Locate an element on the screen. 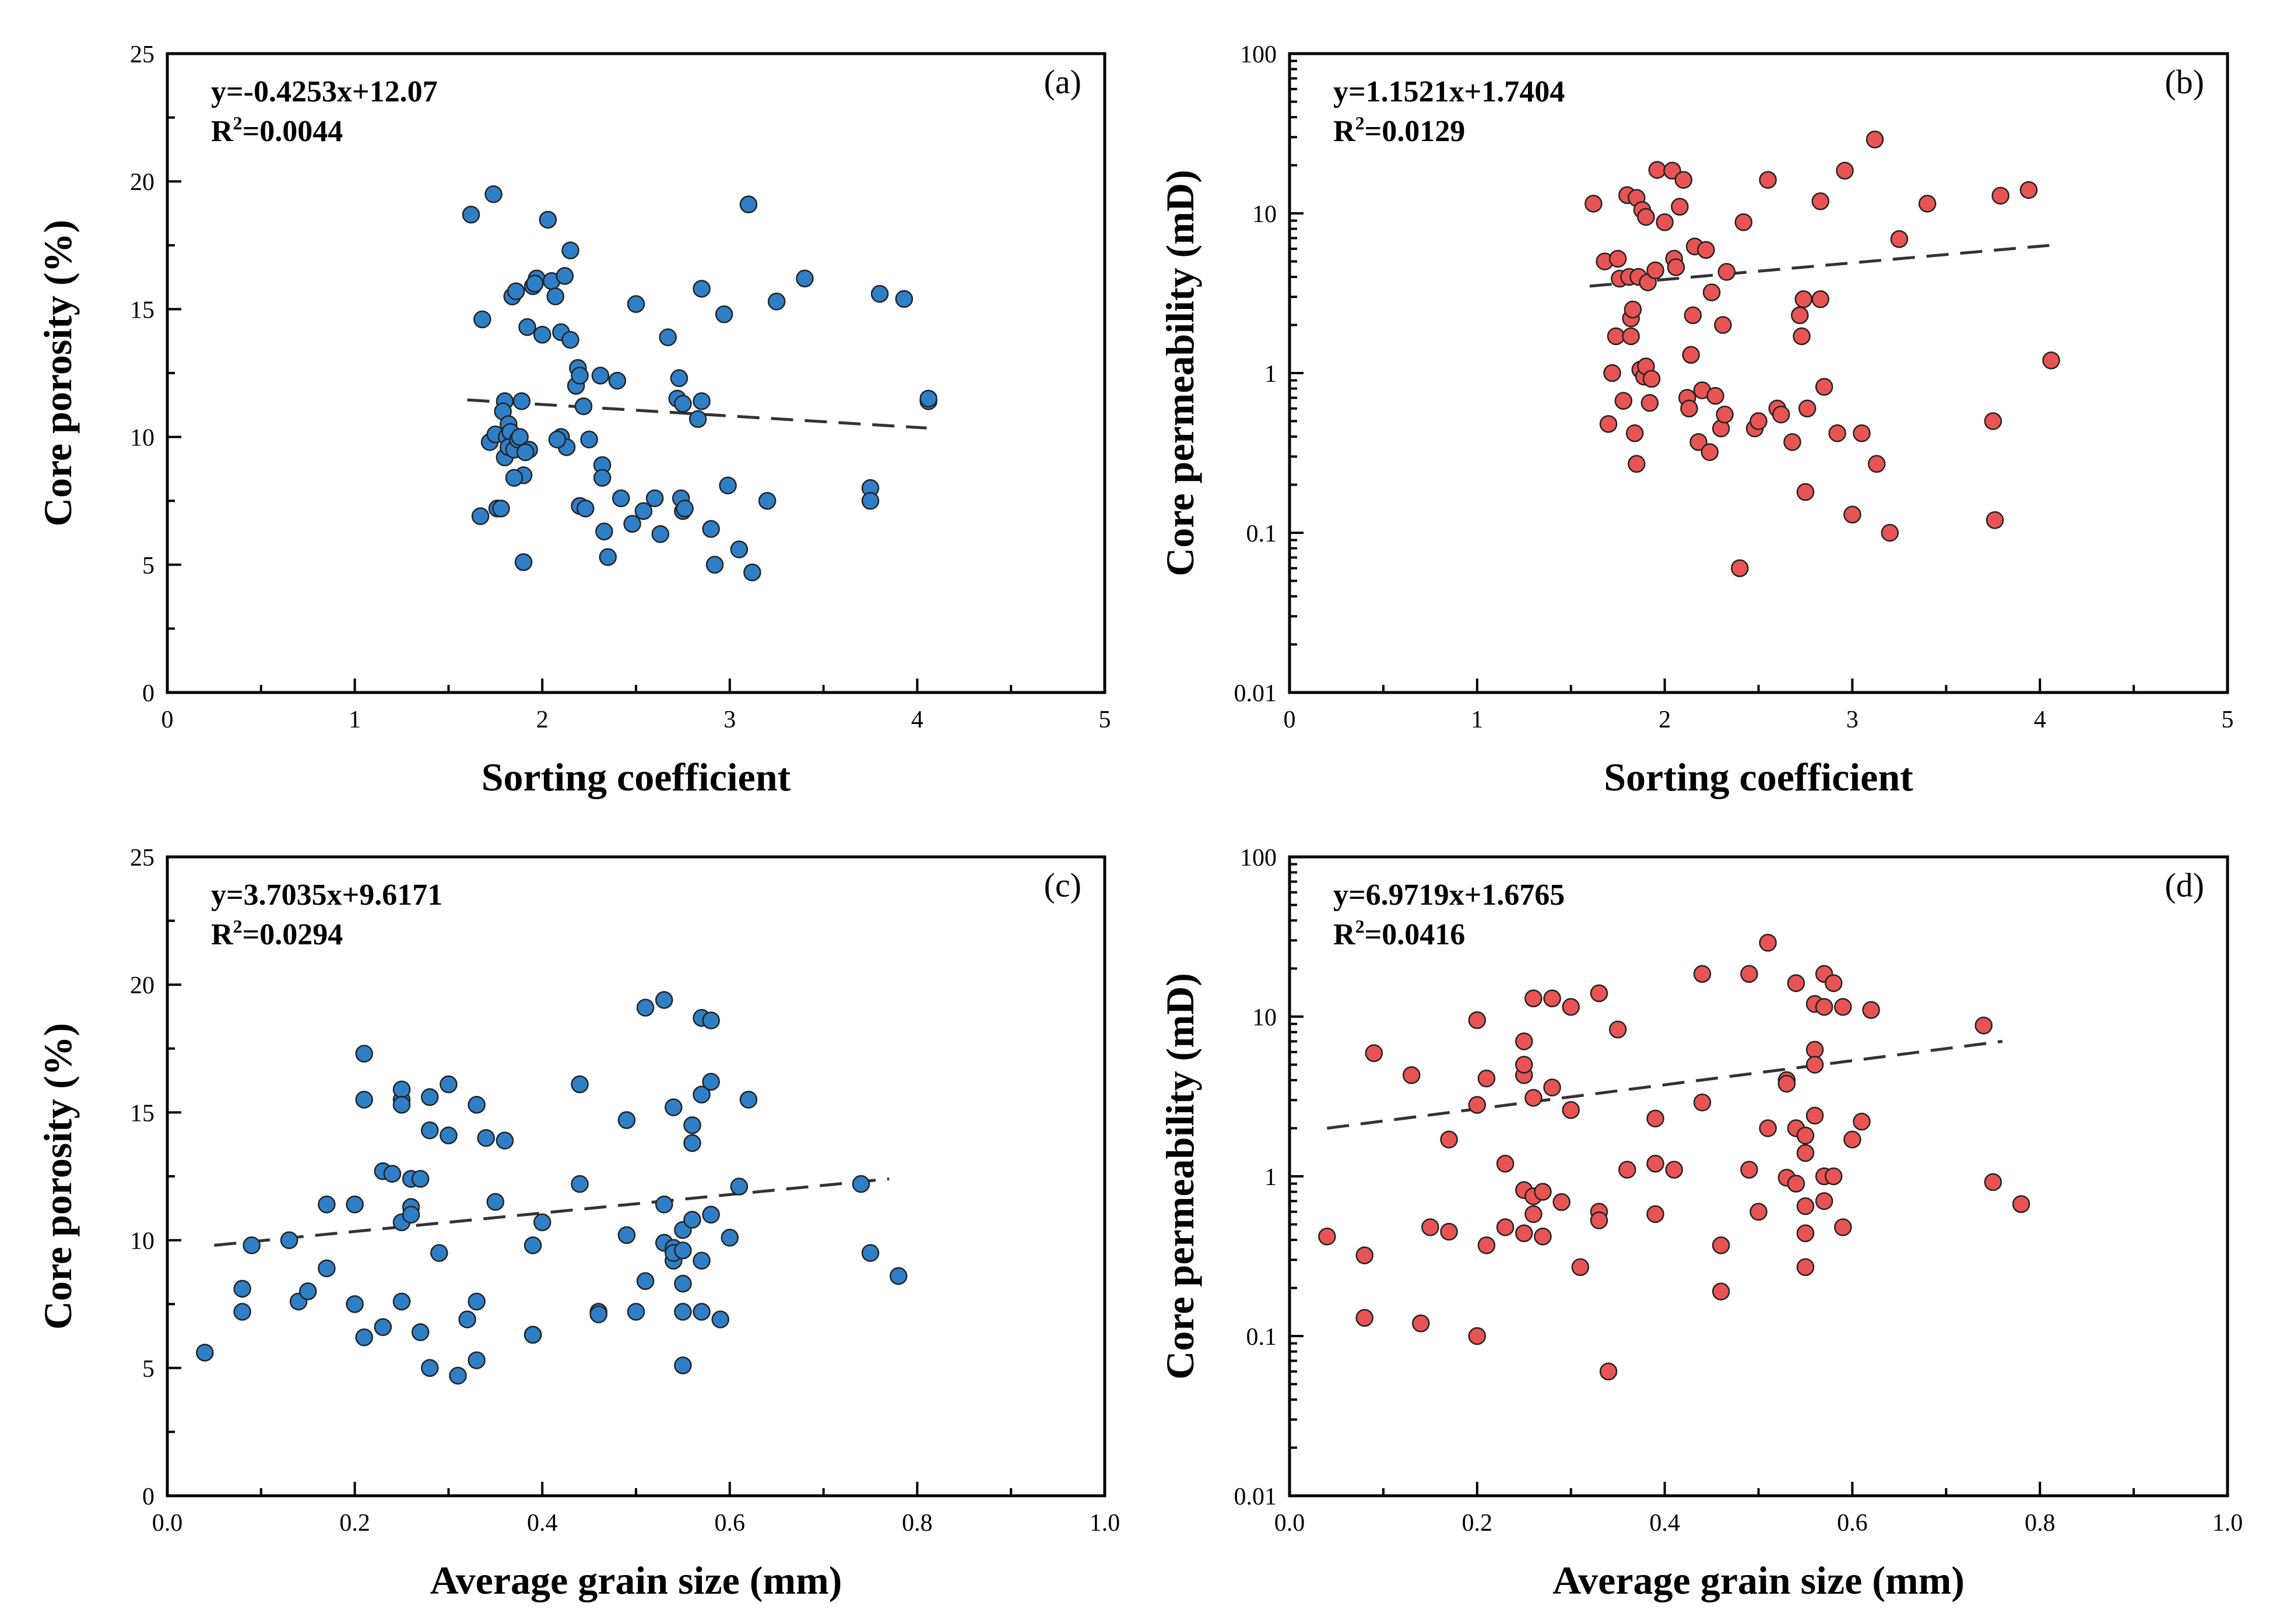 This screenshot has height=1624, width=2280. y-tick-label-b: 0.01 is located at coordinates (1255, 693).